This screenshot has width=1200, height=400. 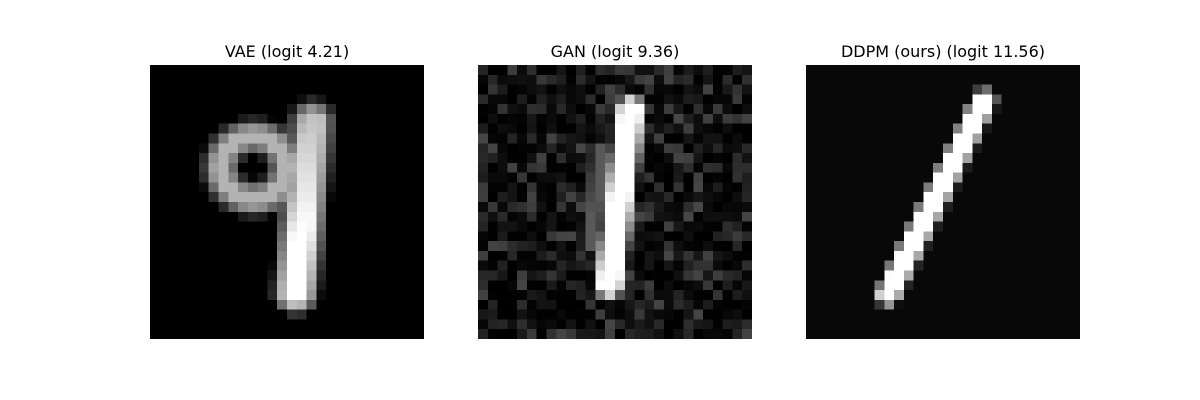 I want to click on panel-title: VAE (logit 4.21), so click(x=287, y=51).